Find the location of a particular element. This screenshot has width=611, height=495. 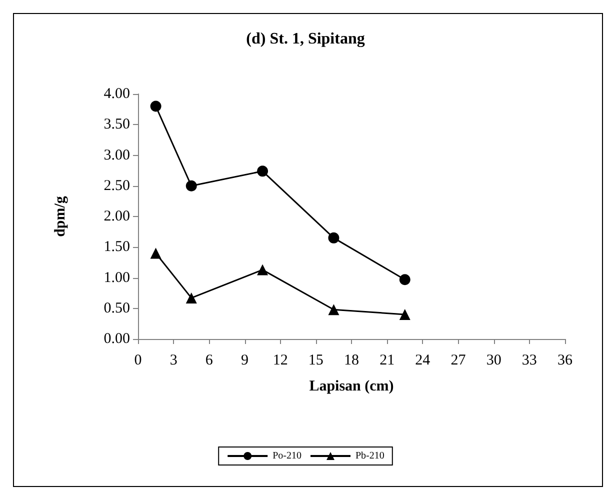

x-axis-title: Lapisan (cm) is located at coordinates (351, 386).